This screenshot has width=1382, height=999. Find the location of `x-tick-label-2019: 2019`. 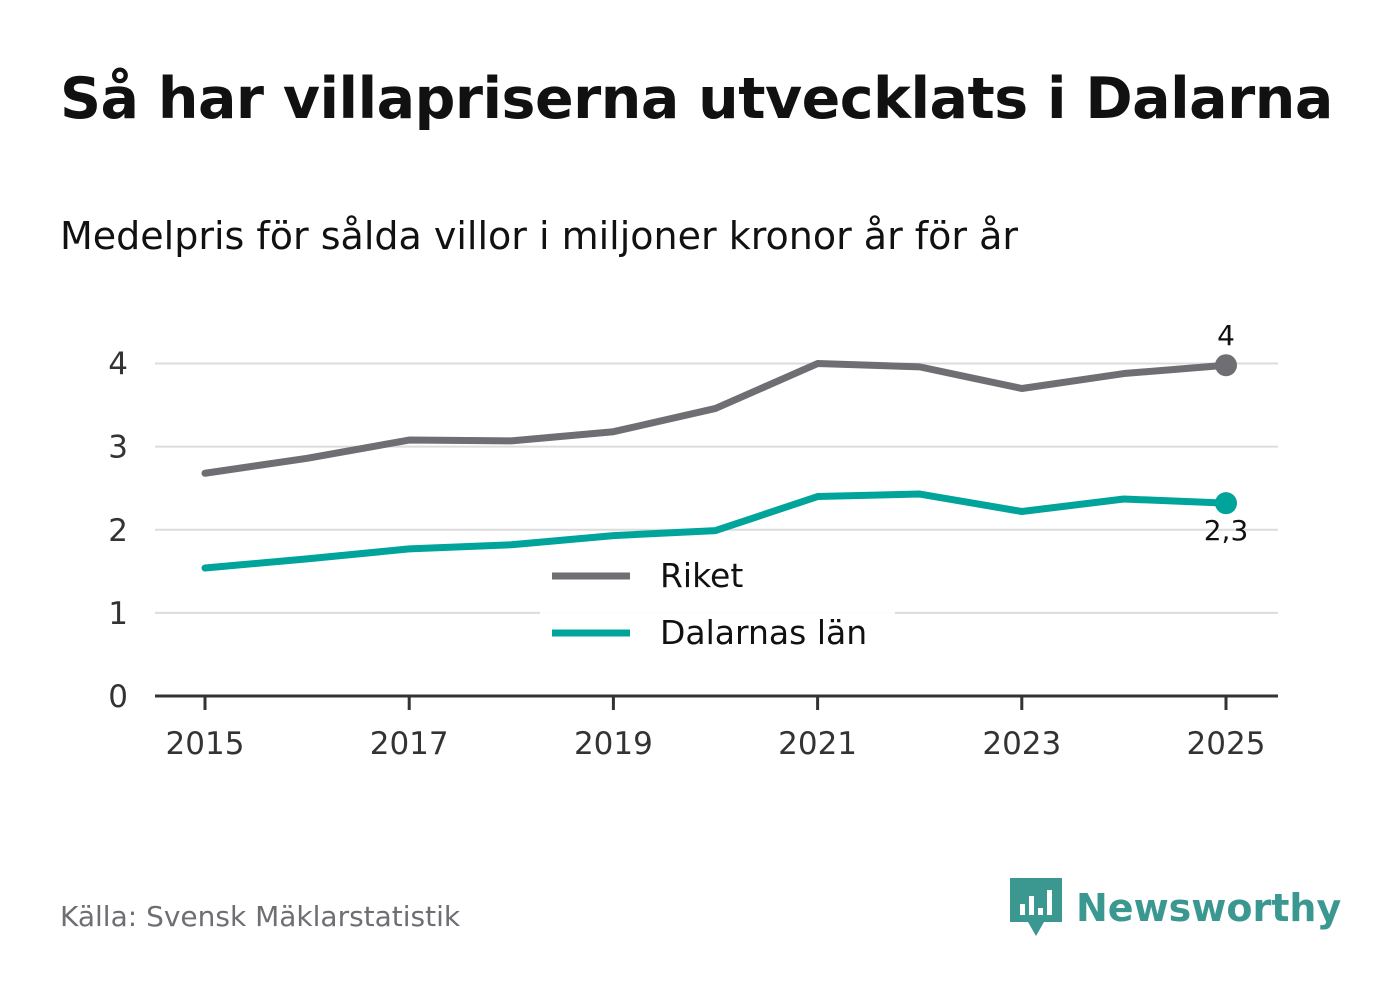

x-tick-label-2019: 2019 is located at coordinates (613, 744).